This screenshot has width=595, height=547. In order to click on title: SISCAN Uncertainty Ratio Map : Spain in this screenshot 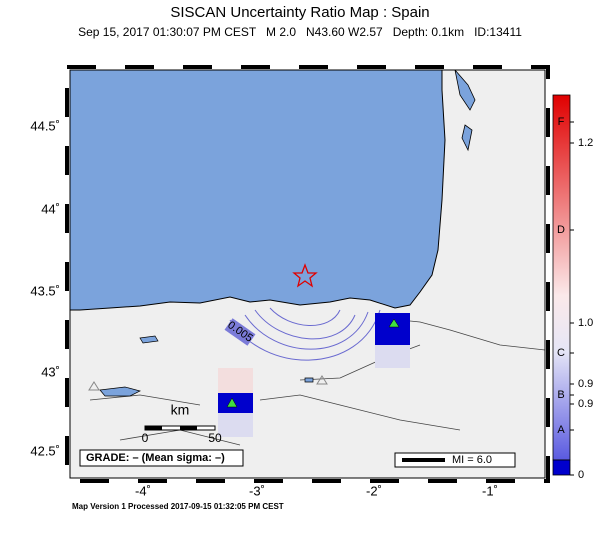, I will do `click(299, 12)`.